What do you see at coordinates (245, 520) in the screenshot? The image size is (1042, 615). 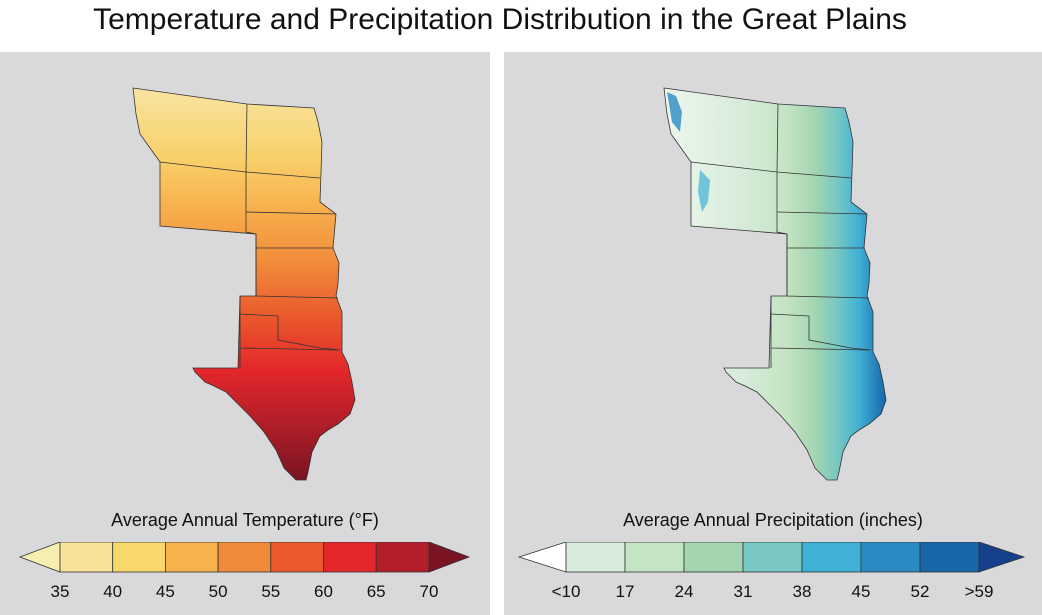 I see `temperature-legend-title: Average Annual Temperature (°F)` at bounding box center [245, 520].